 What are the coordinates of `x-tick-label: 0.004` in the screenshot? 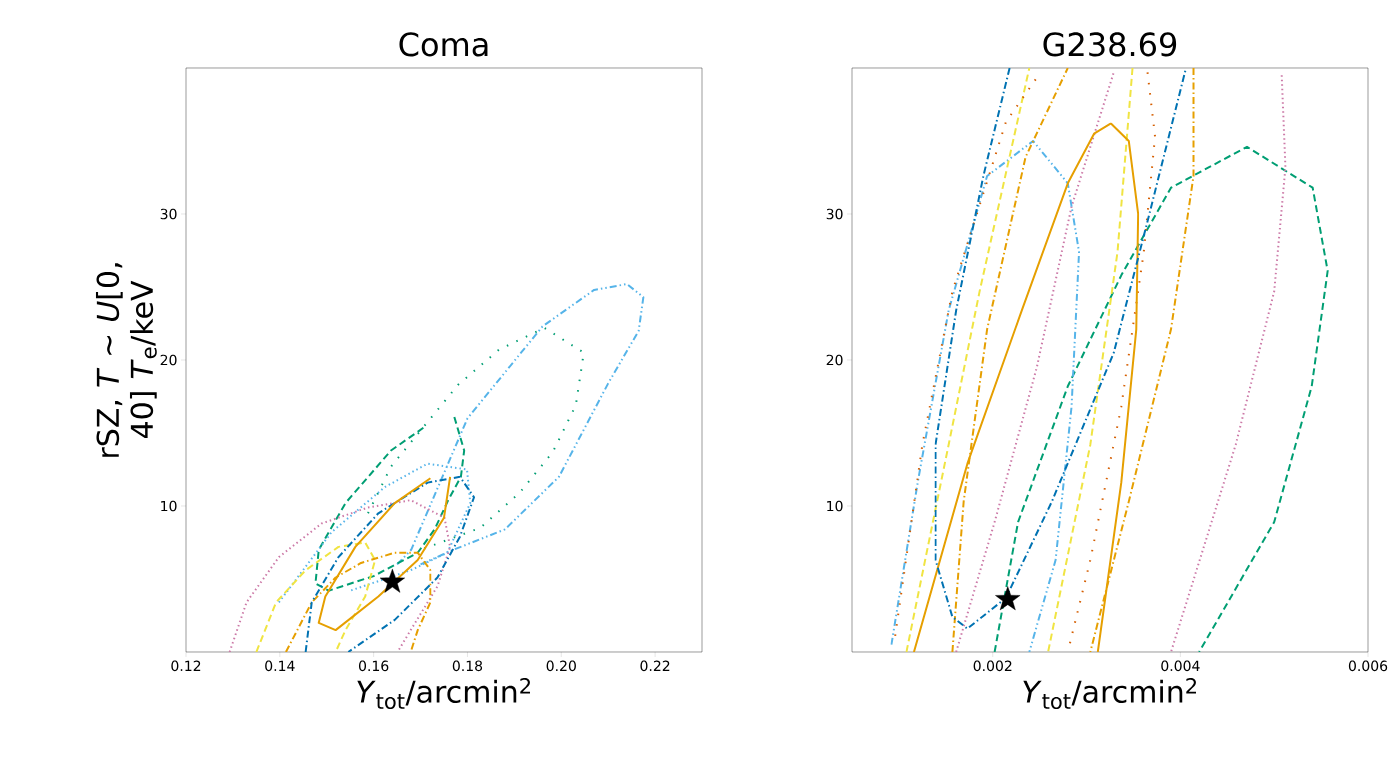 It's located at (1180, 666).